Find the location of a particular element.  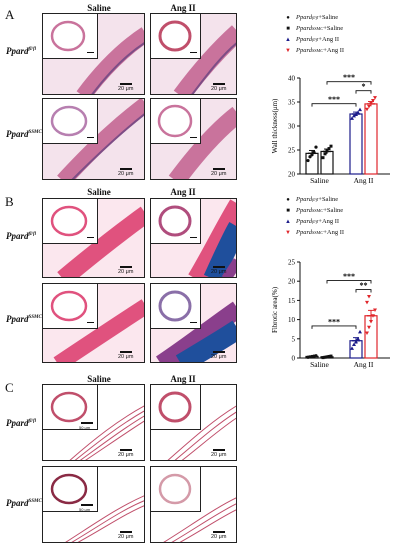

significance-label: *** is located at coordinates (349, 77).